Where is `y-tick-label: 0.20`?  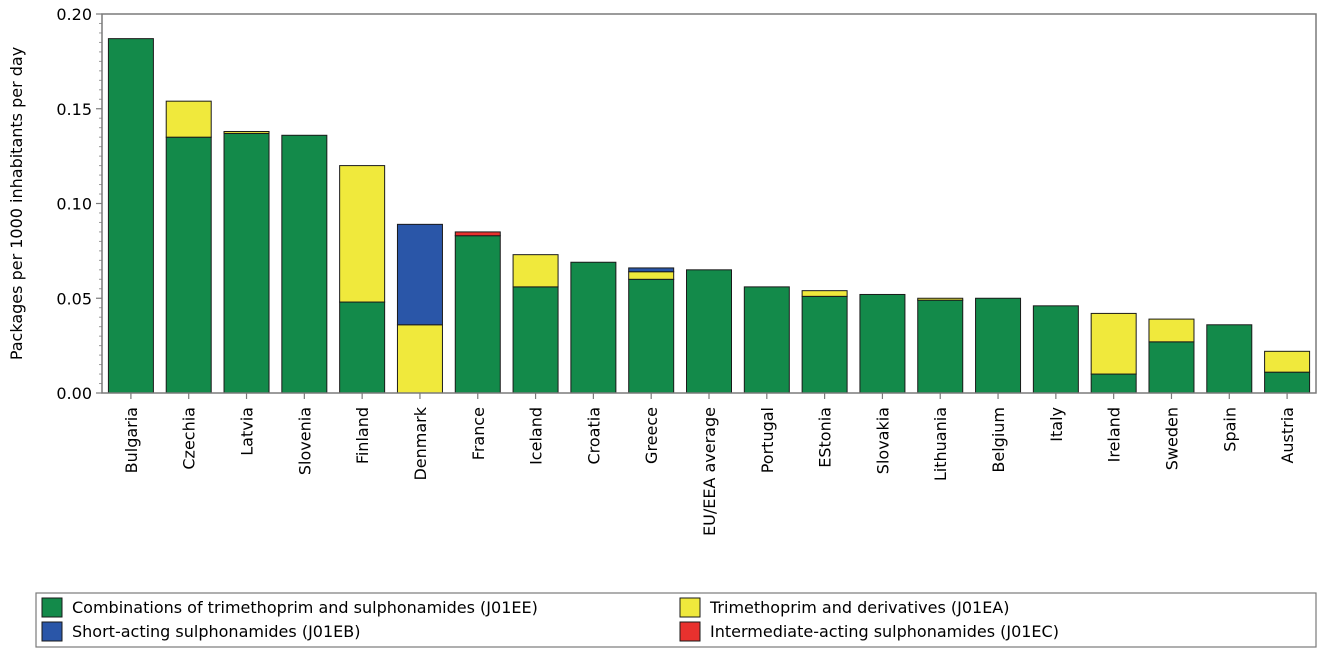
y-tick-label: 0.20 is located at coordinates (74, 14).